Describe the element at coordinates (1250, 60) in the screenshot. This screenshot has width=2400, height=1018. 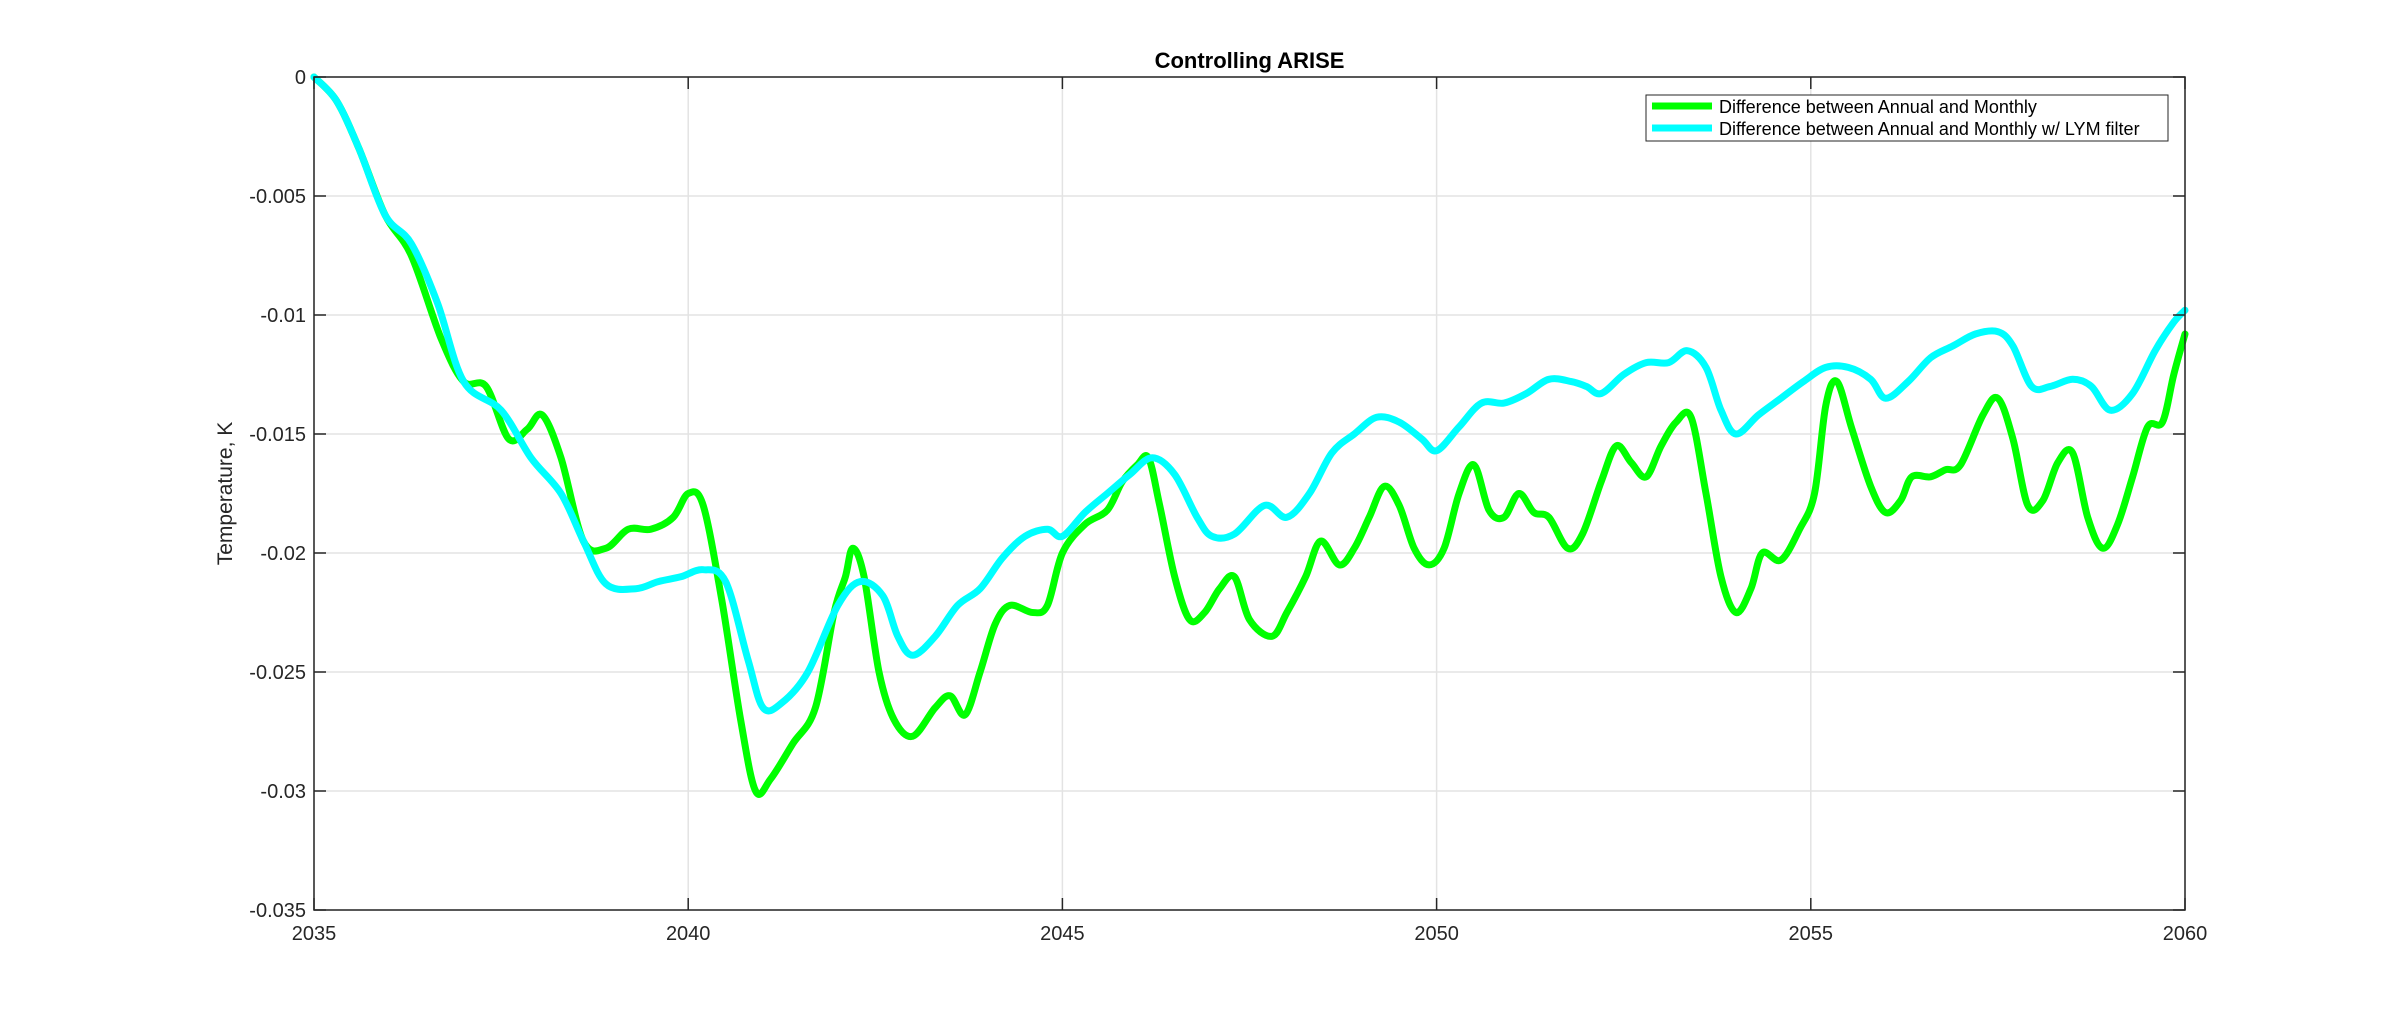
I see `chart-title: Controlling ARISE` at that location.